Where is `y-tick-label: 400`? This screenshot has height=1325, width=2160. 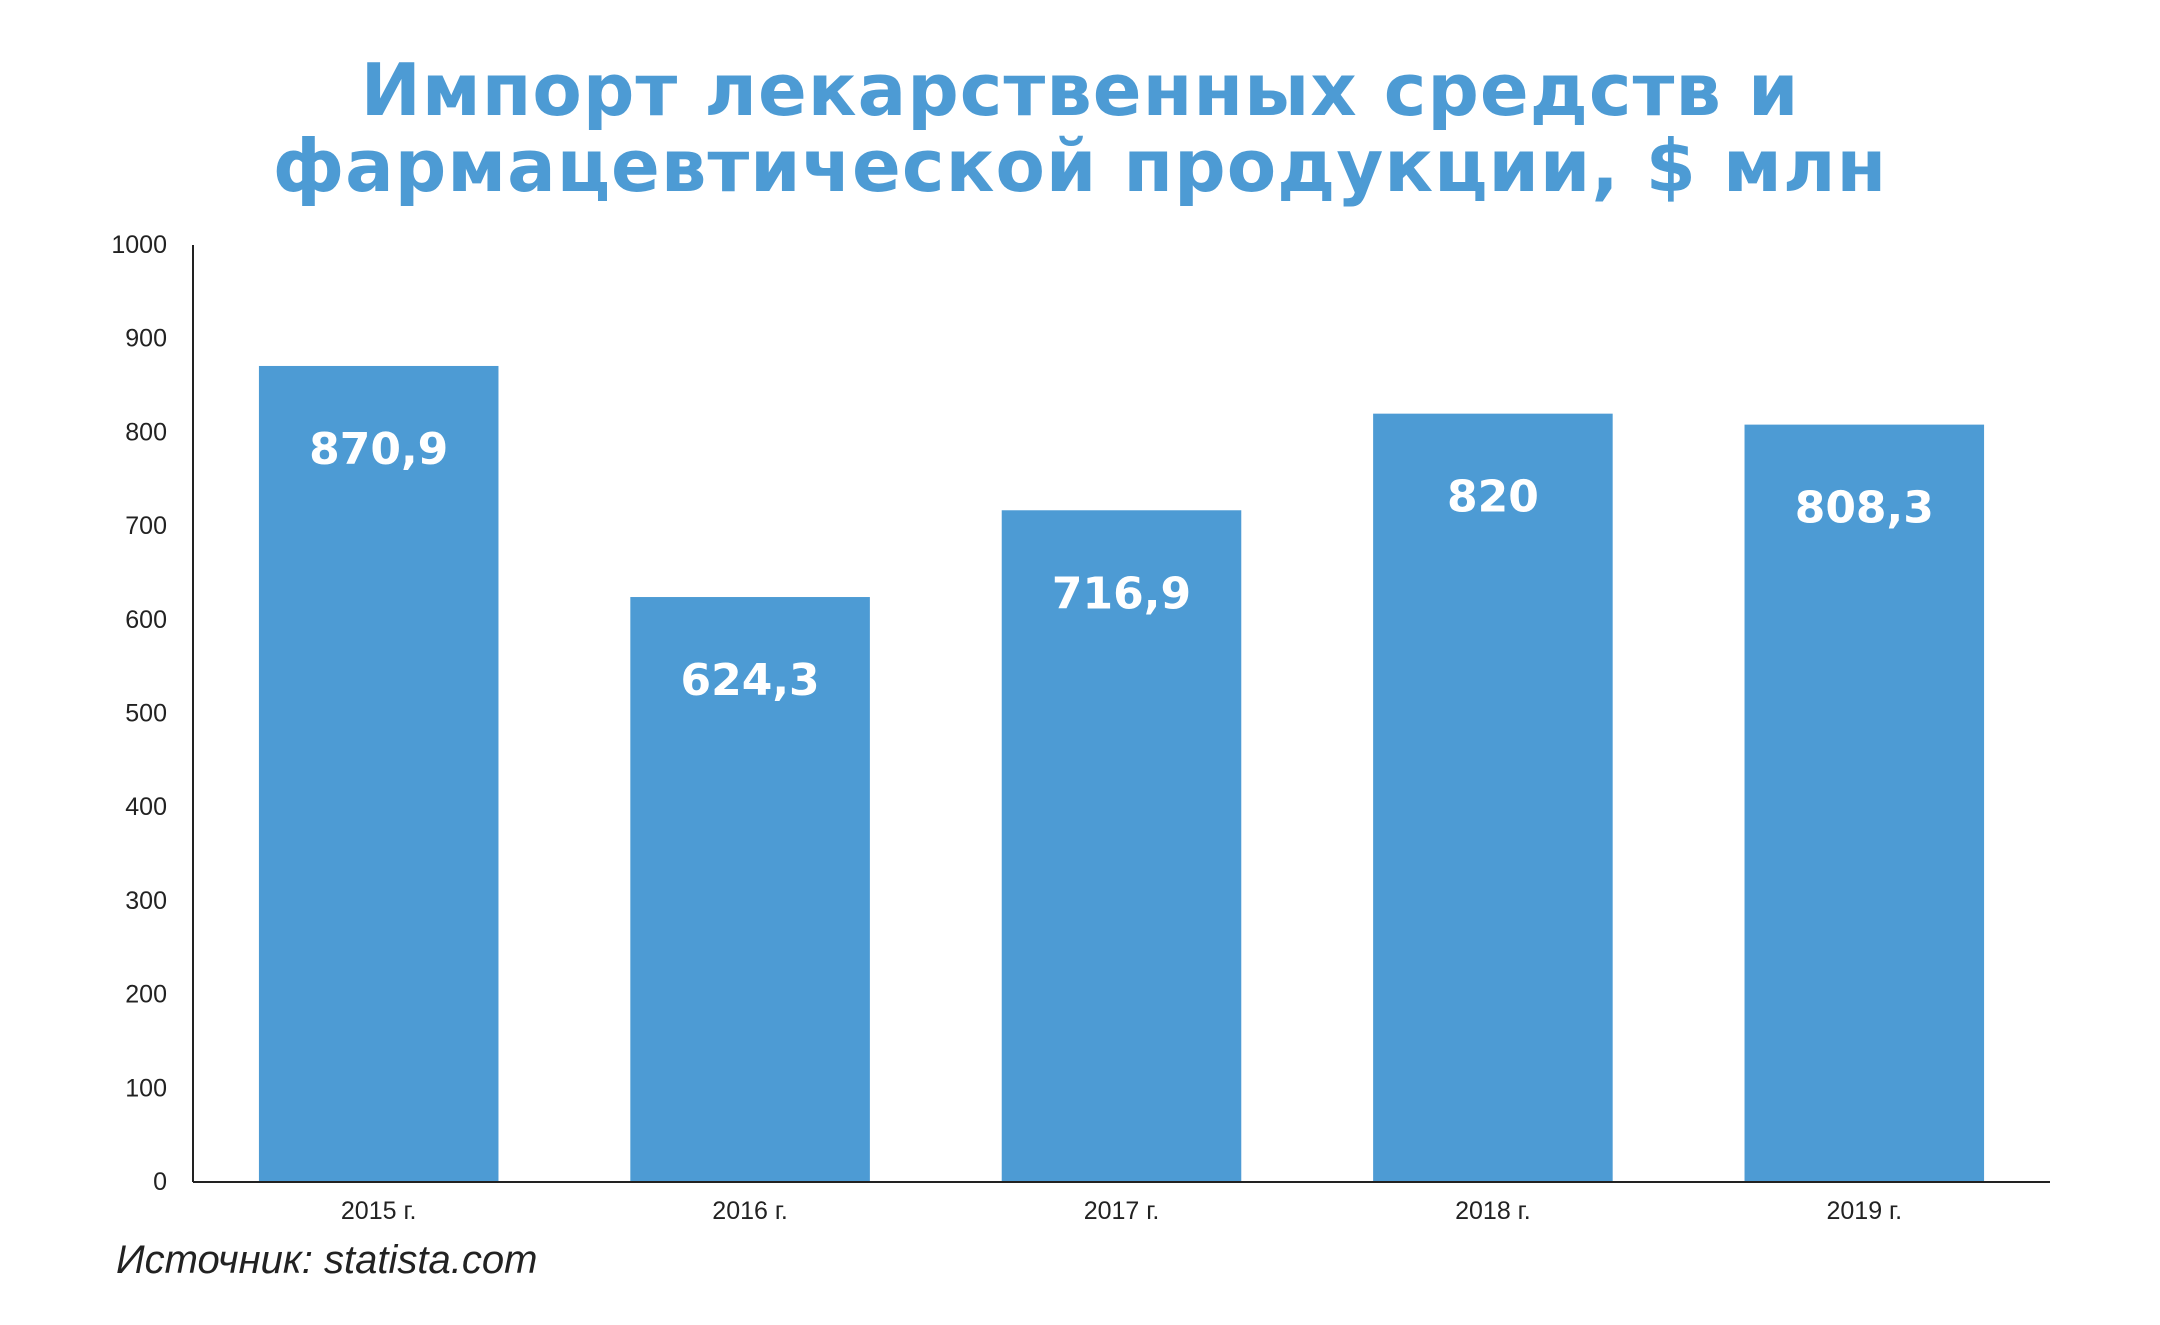 y-tick-label: 400 is located at coordinates (146, 807).